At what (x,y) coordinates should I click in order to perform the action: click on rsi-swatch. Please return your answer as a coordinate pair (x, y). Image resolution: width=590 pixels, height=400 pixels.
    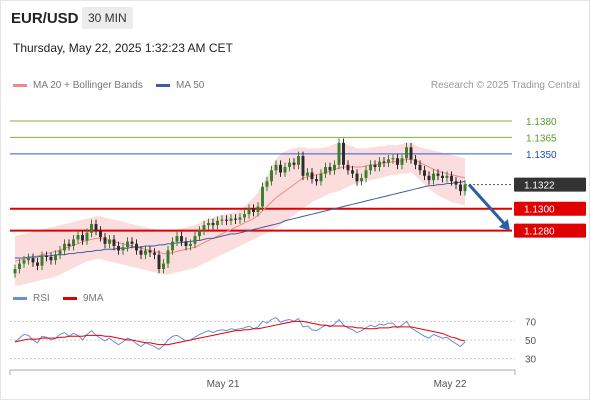
    Looking at the image, I should click on (20, 298).